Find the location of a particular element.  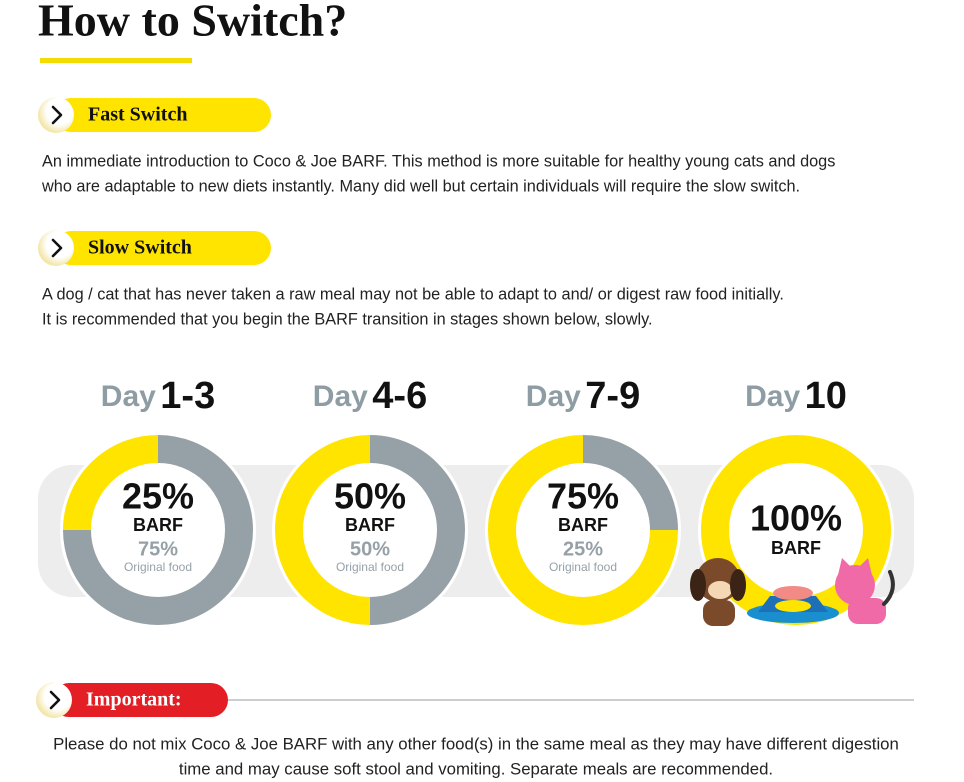

day-header: Day 7-9 is located at coordinates (583, 396).